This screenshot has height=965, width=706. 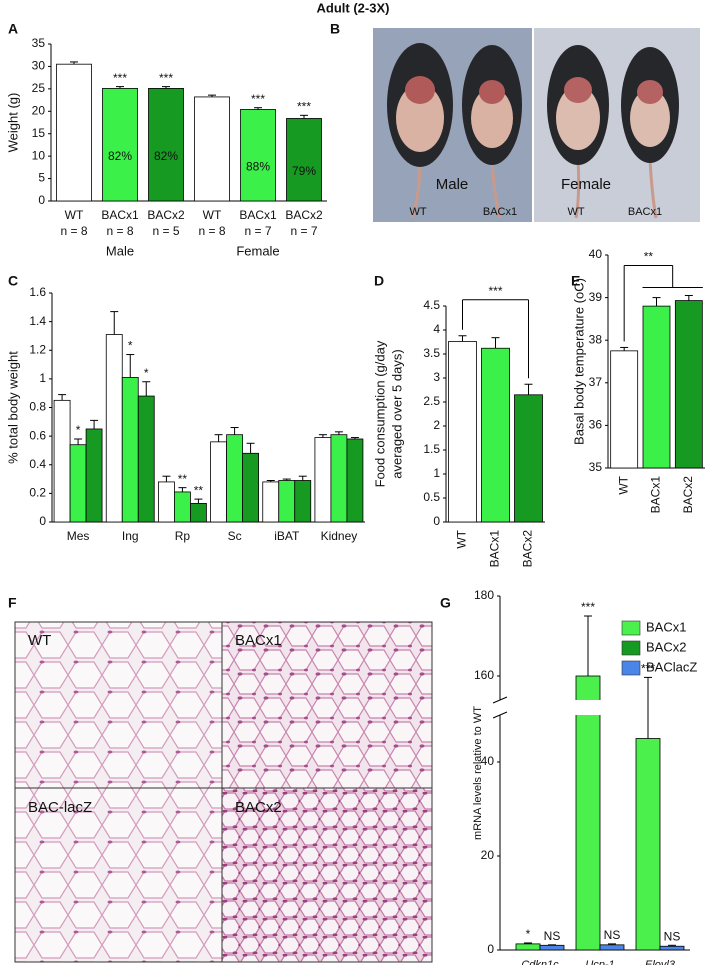 I want to click on bar-inner-label: 88%, so click(x=258, y=166).